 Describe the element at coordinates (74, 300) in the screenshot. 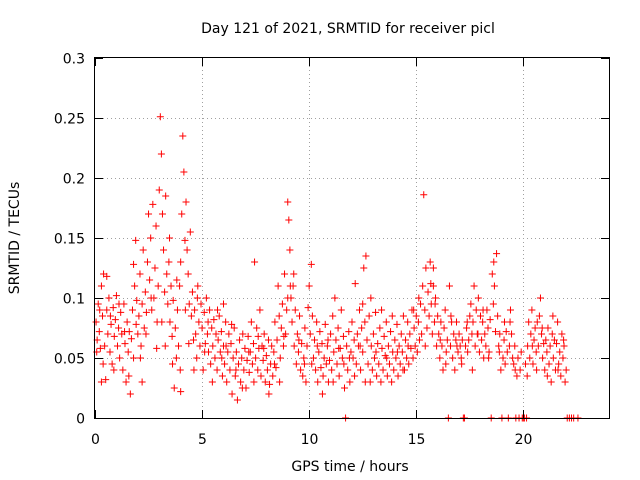

I see `y-tick-label: 0.1` at that location.